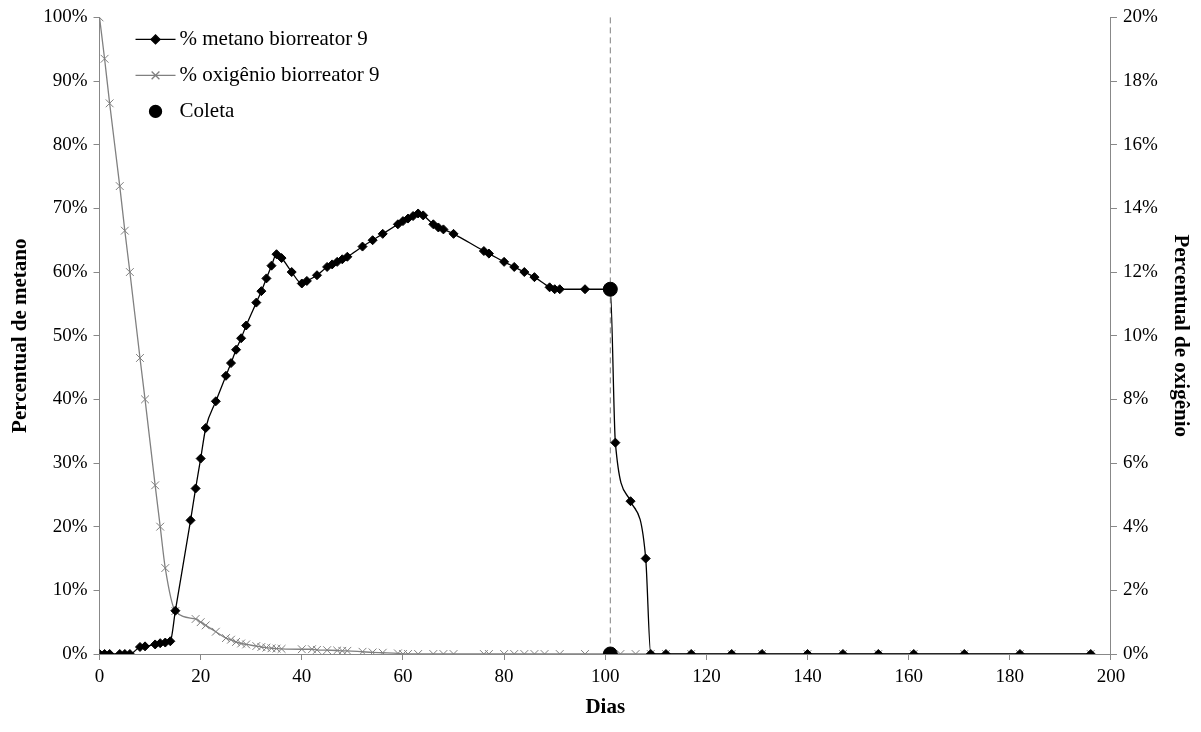 The height and width of the screenshot is (732, 1201). I want to click on y-tick-label: 100%, so click(65, 16).